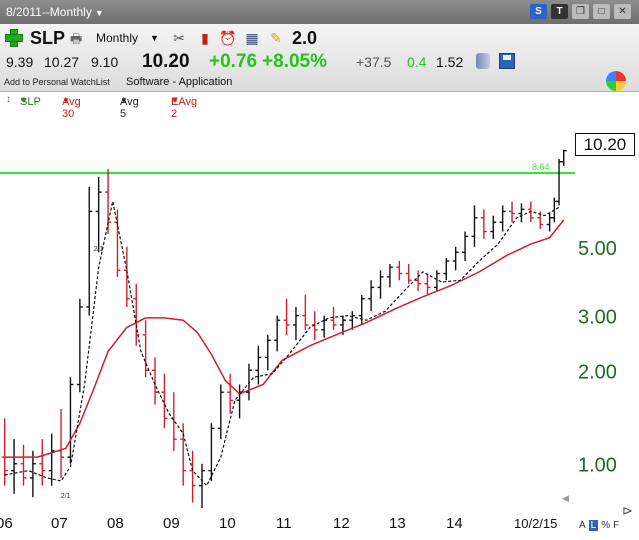  Describe the element at coordinates (294, 61) in the screenshot. I see `quote-change-percent: +8.05%` at that location.